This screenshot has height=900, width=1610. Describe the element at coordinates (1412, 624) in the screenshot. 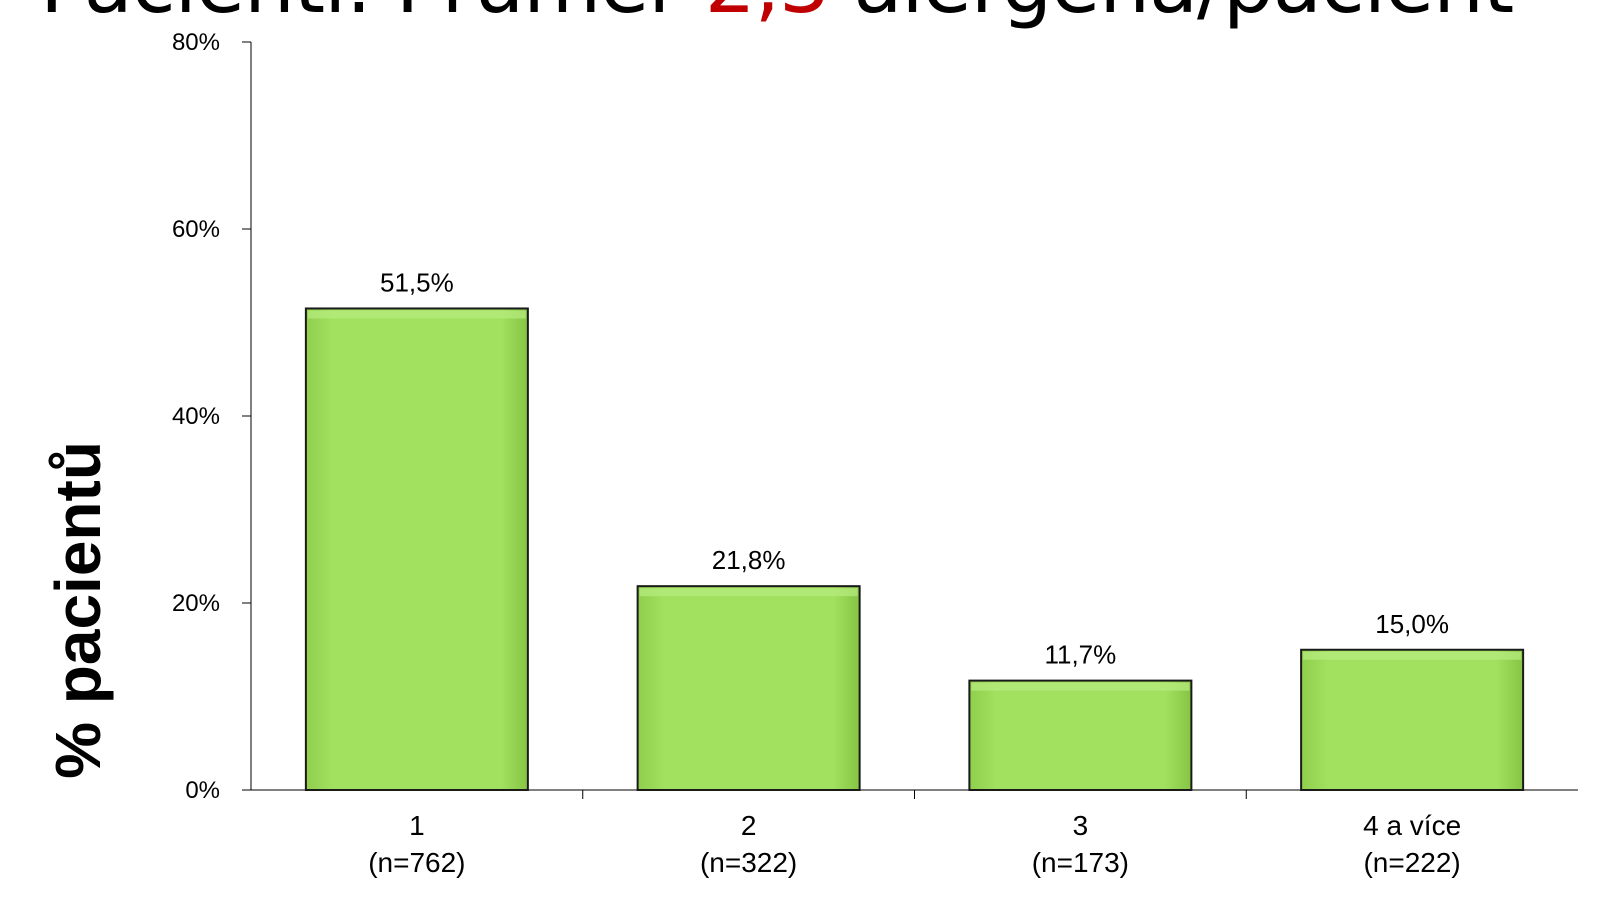

I see `data-label: 15,0%` at that location.